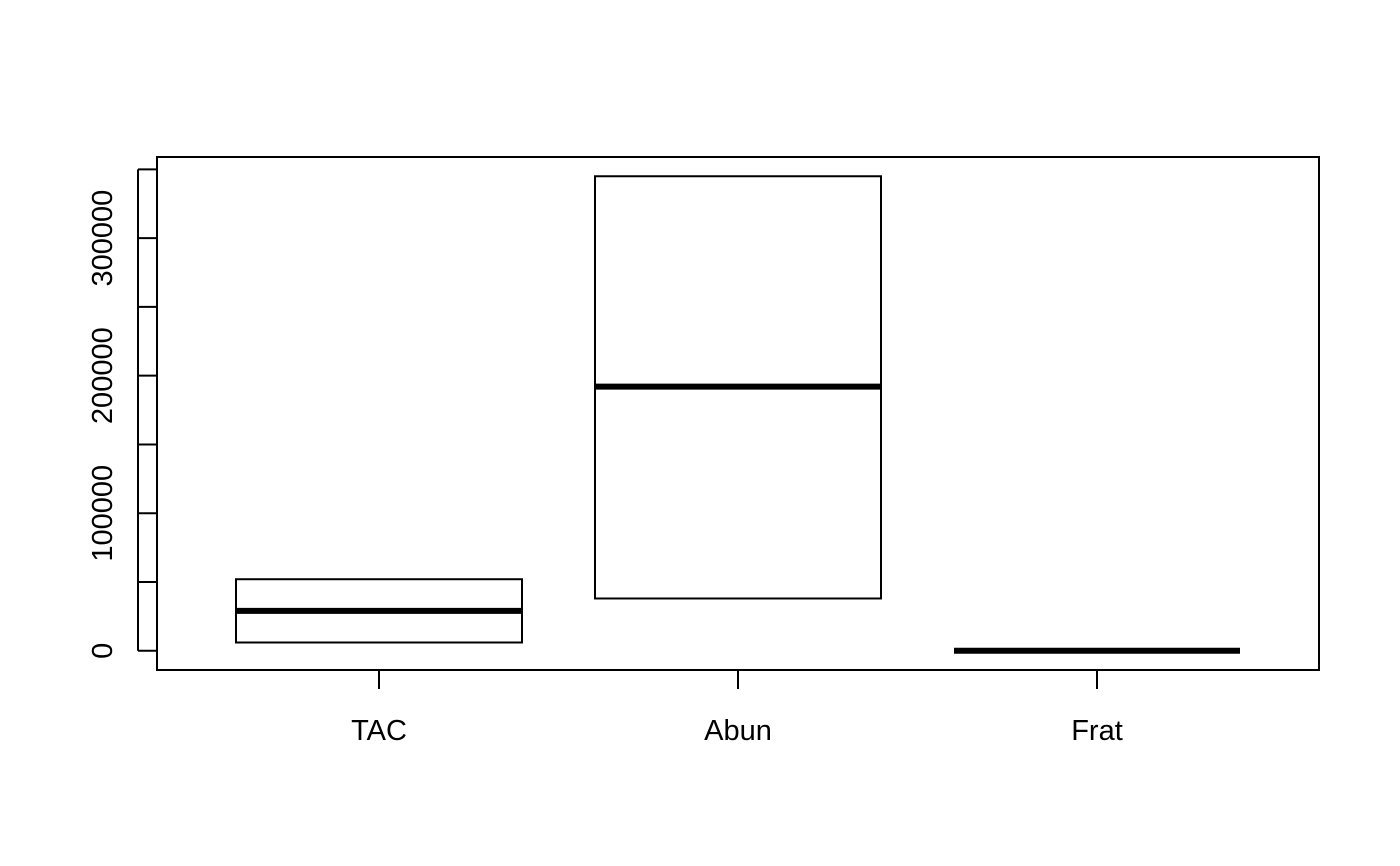  What do you see at coordinates (738, 387) in the screenshot?
I see `box-abun` at bounding box center [738, 387].